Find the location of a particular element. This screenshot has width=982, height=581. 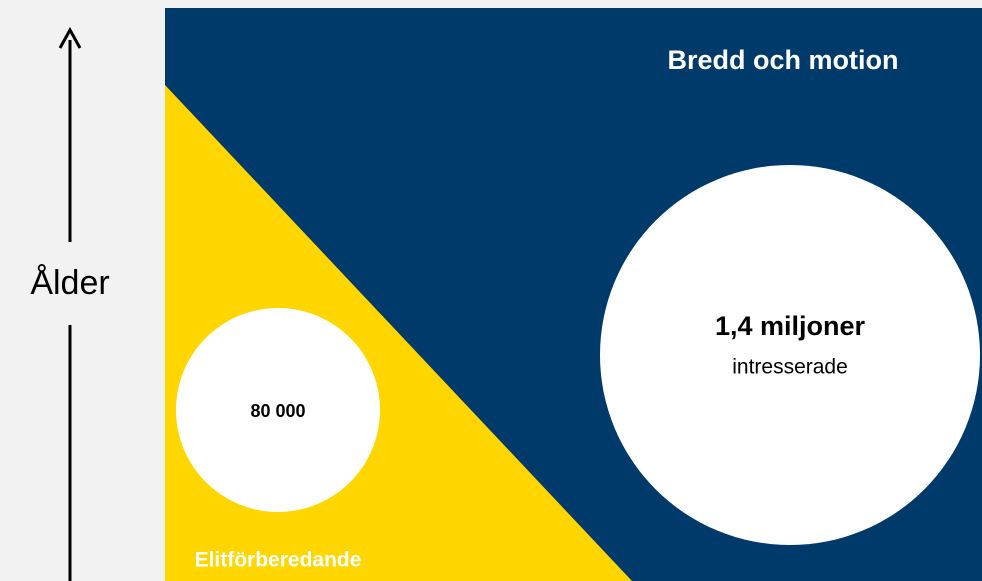

circle-caption: intresserade is located at coordinates (790, 367).